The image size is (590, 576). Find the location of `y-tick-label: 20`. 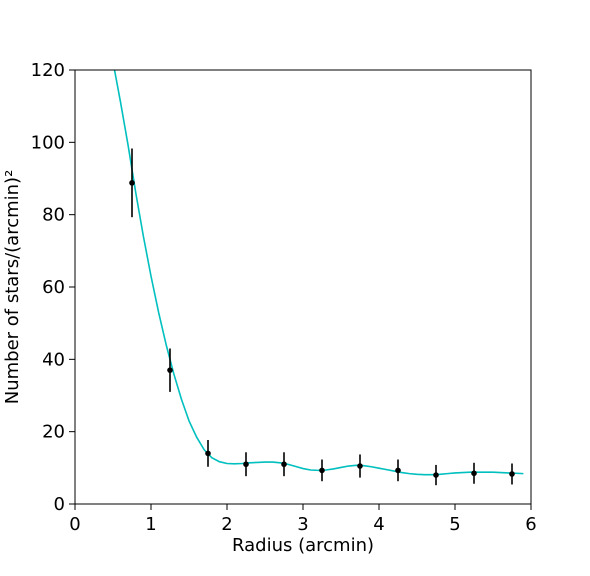

y-tick-label: 20 is located at coordinates (53, 432).